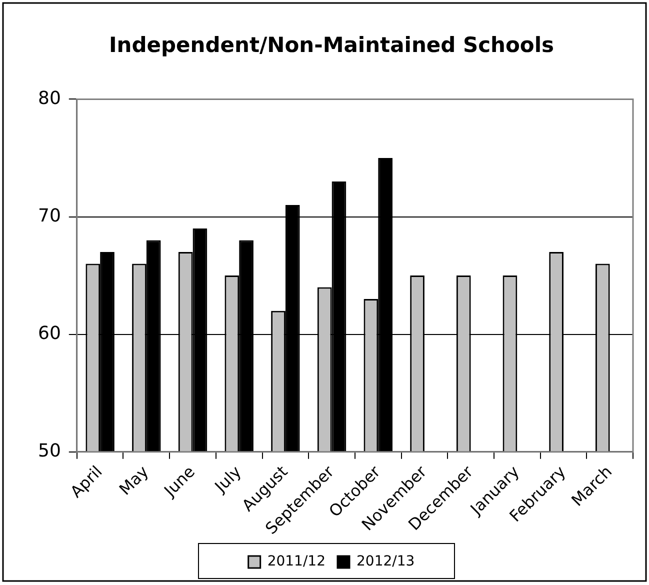  What do you see at coordinates (331, 45) in the screenshot?
I see `chart-title: Independent/Non-Maintained Schools` at bounding box center [331, 45].